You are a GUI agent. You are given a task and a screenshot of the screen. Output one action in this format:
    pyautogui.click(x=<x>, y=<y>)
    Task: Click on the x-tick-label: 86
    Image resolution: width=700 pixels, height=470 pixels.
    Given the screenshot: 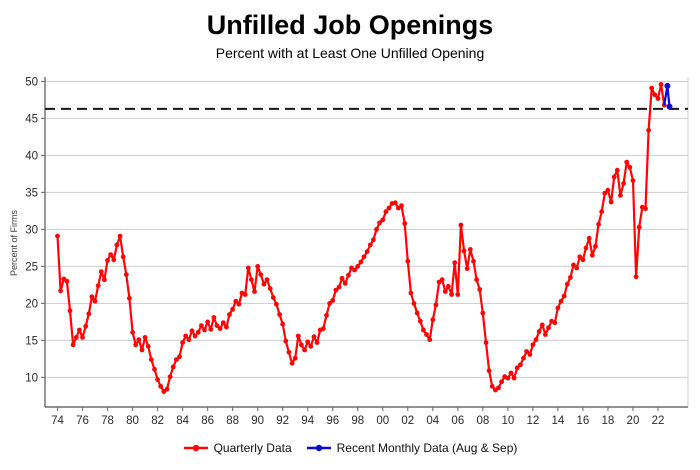 What is the action you would take?
    pyautogui.click(x=207, y=421)
    